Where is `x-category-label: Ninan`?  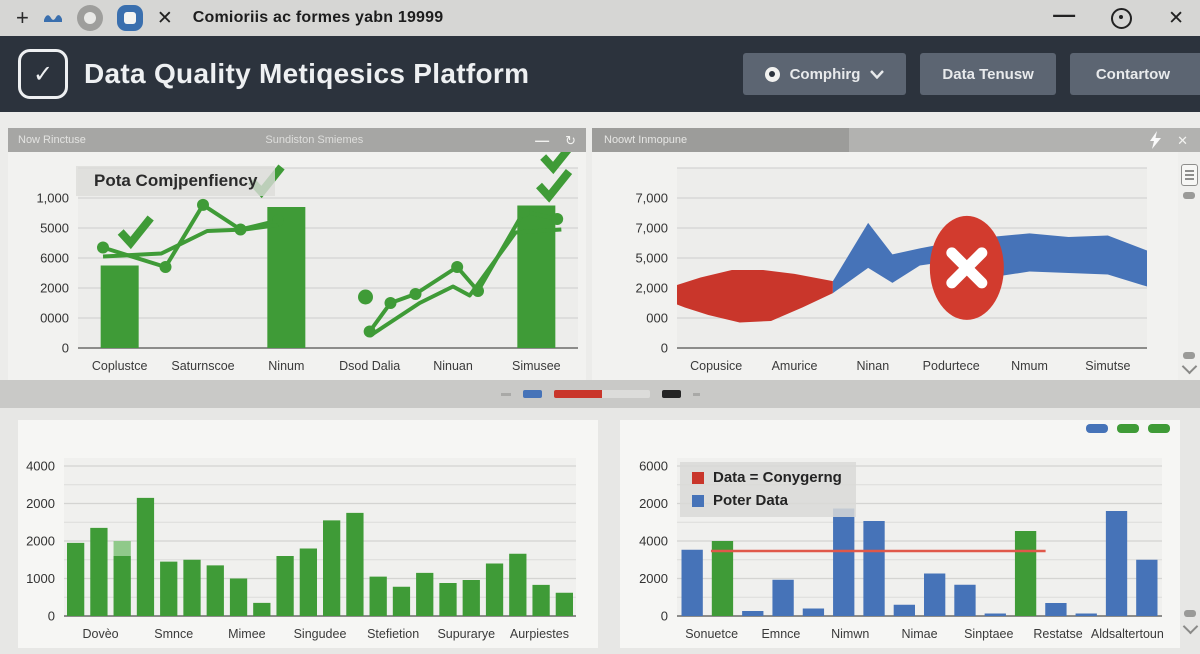
x-category-label: Ninan is located at coordinates (872, 366).